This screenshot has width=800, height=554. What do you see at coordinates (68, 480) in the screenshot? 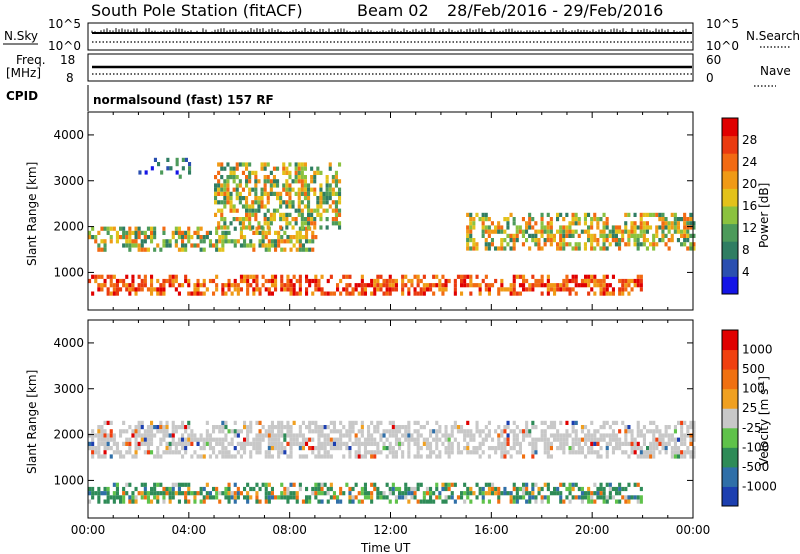
I see `y-tick-label: 1000` at bounding box center [68, 480].